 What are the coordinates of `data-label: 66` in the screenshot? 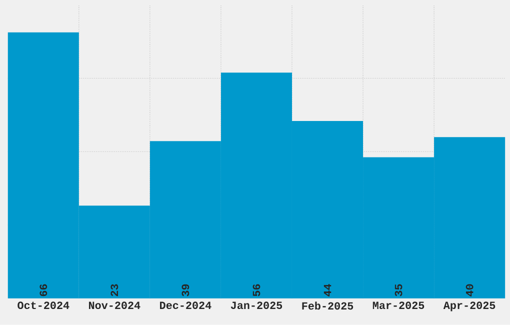 It's located at (44, 290).